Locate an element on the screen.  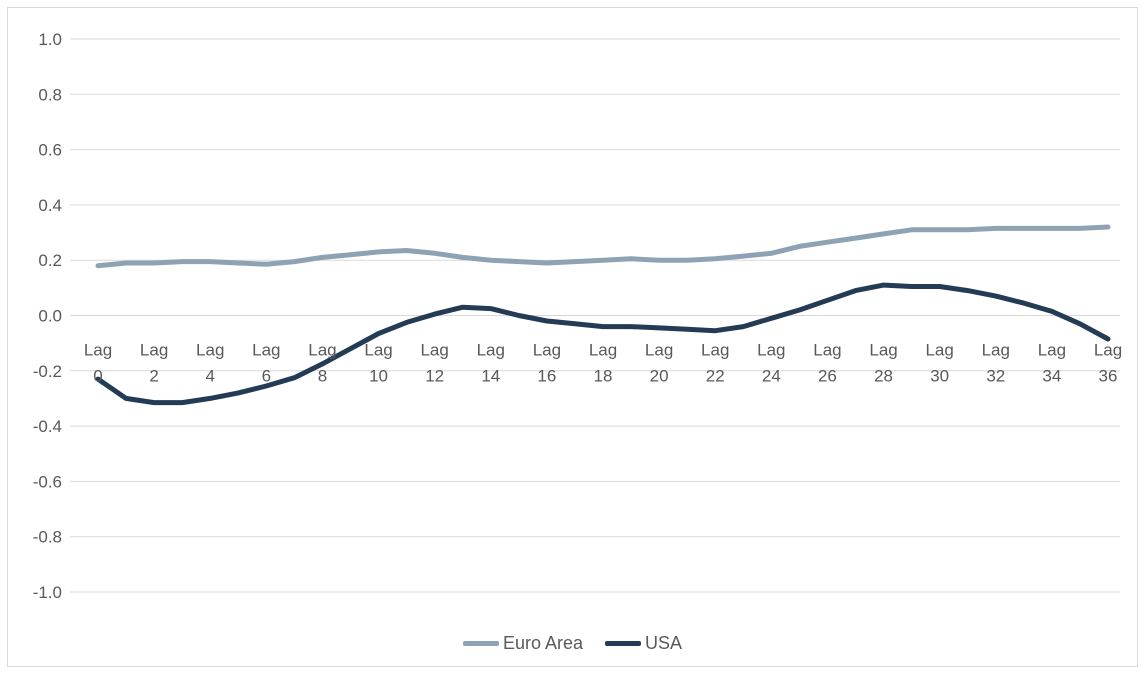
x-tick-label-bottom: 20 is located at coordinates (659, 376).